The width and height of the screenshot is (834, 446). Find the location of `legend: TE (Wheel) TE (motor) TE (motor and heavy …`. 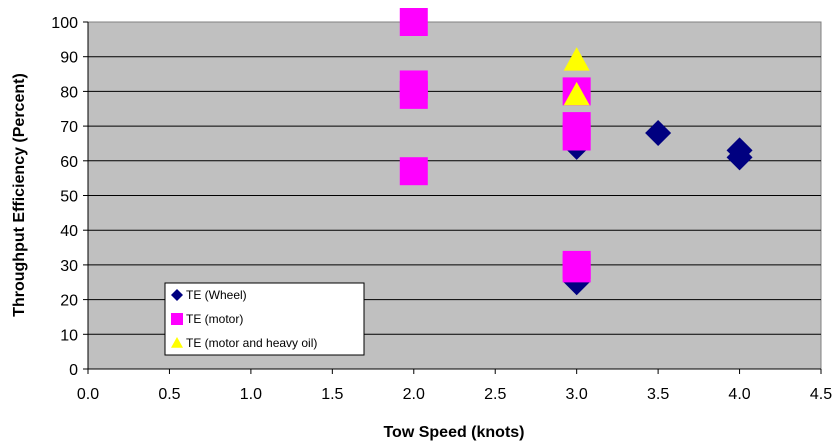

legend: TE (Wheel) TE (motor) TE (motor and heavy … is located at coordinates (264, 319).